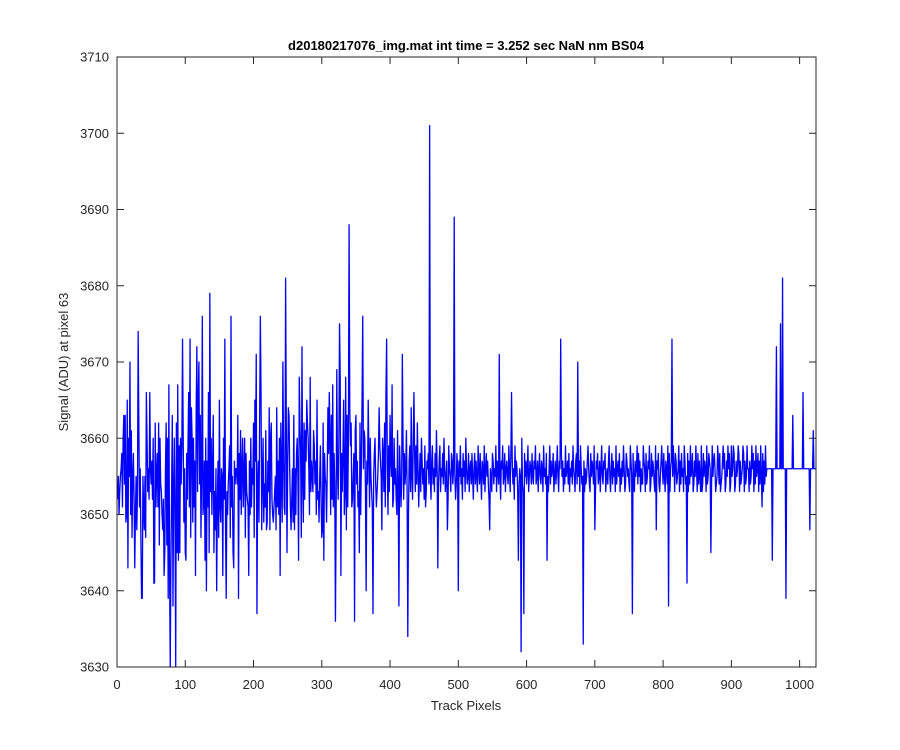 The height and width of the screenshot is (750, 900). Describe the element at coordinates (94, 438) in the screenshot. I see `y-tick-label: 3660` at that location.